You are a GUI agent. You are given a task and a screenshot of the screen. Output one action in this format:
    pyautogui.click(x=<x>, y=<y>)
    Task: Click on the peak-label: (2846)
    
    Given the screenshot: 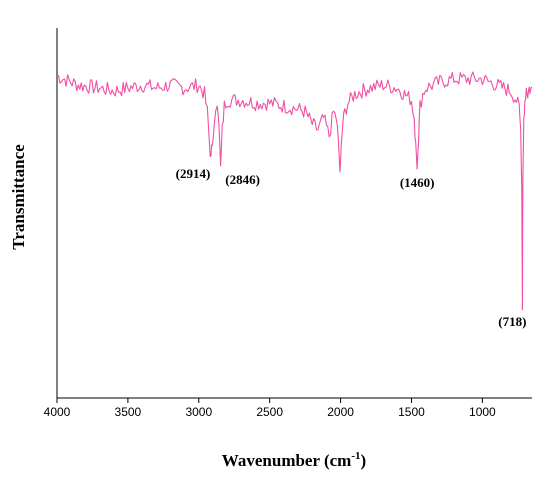 What is the action you would take?
    pyautogui.click(x=242, y=179)
    